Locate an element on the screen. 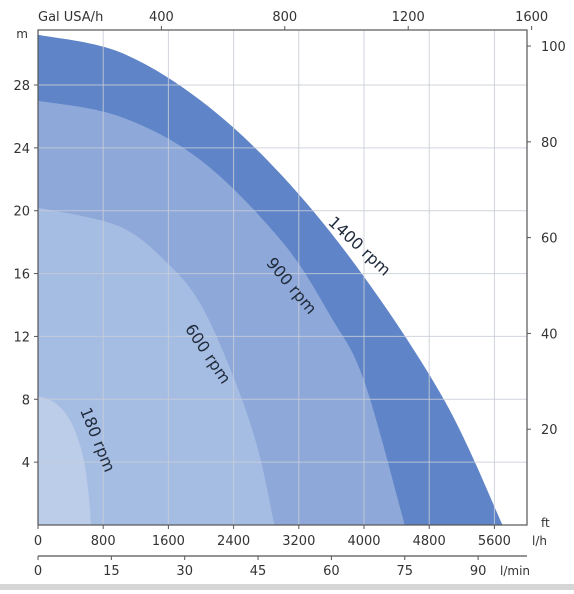 This screenshot has height=594, width=574. x-top-unit-label: Gal USA/h is located at coordinates (70, 17).